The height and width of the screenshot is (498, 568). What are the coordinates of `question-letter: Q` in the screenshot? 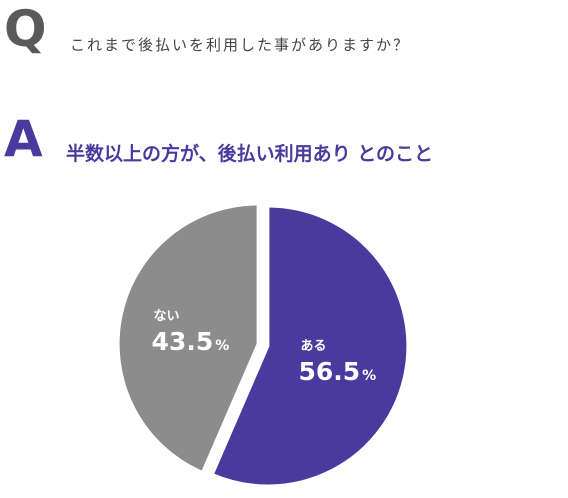 It's located at (25, 29).